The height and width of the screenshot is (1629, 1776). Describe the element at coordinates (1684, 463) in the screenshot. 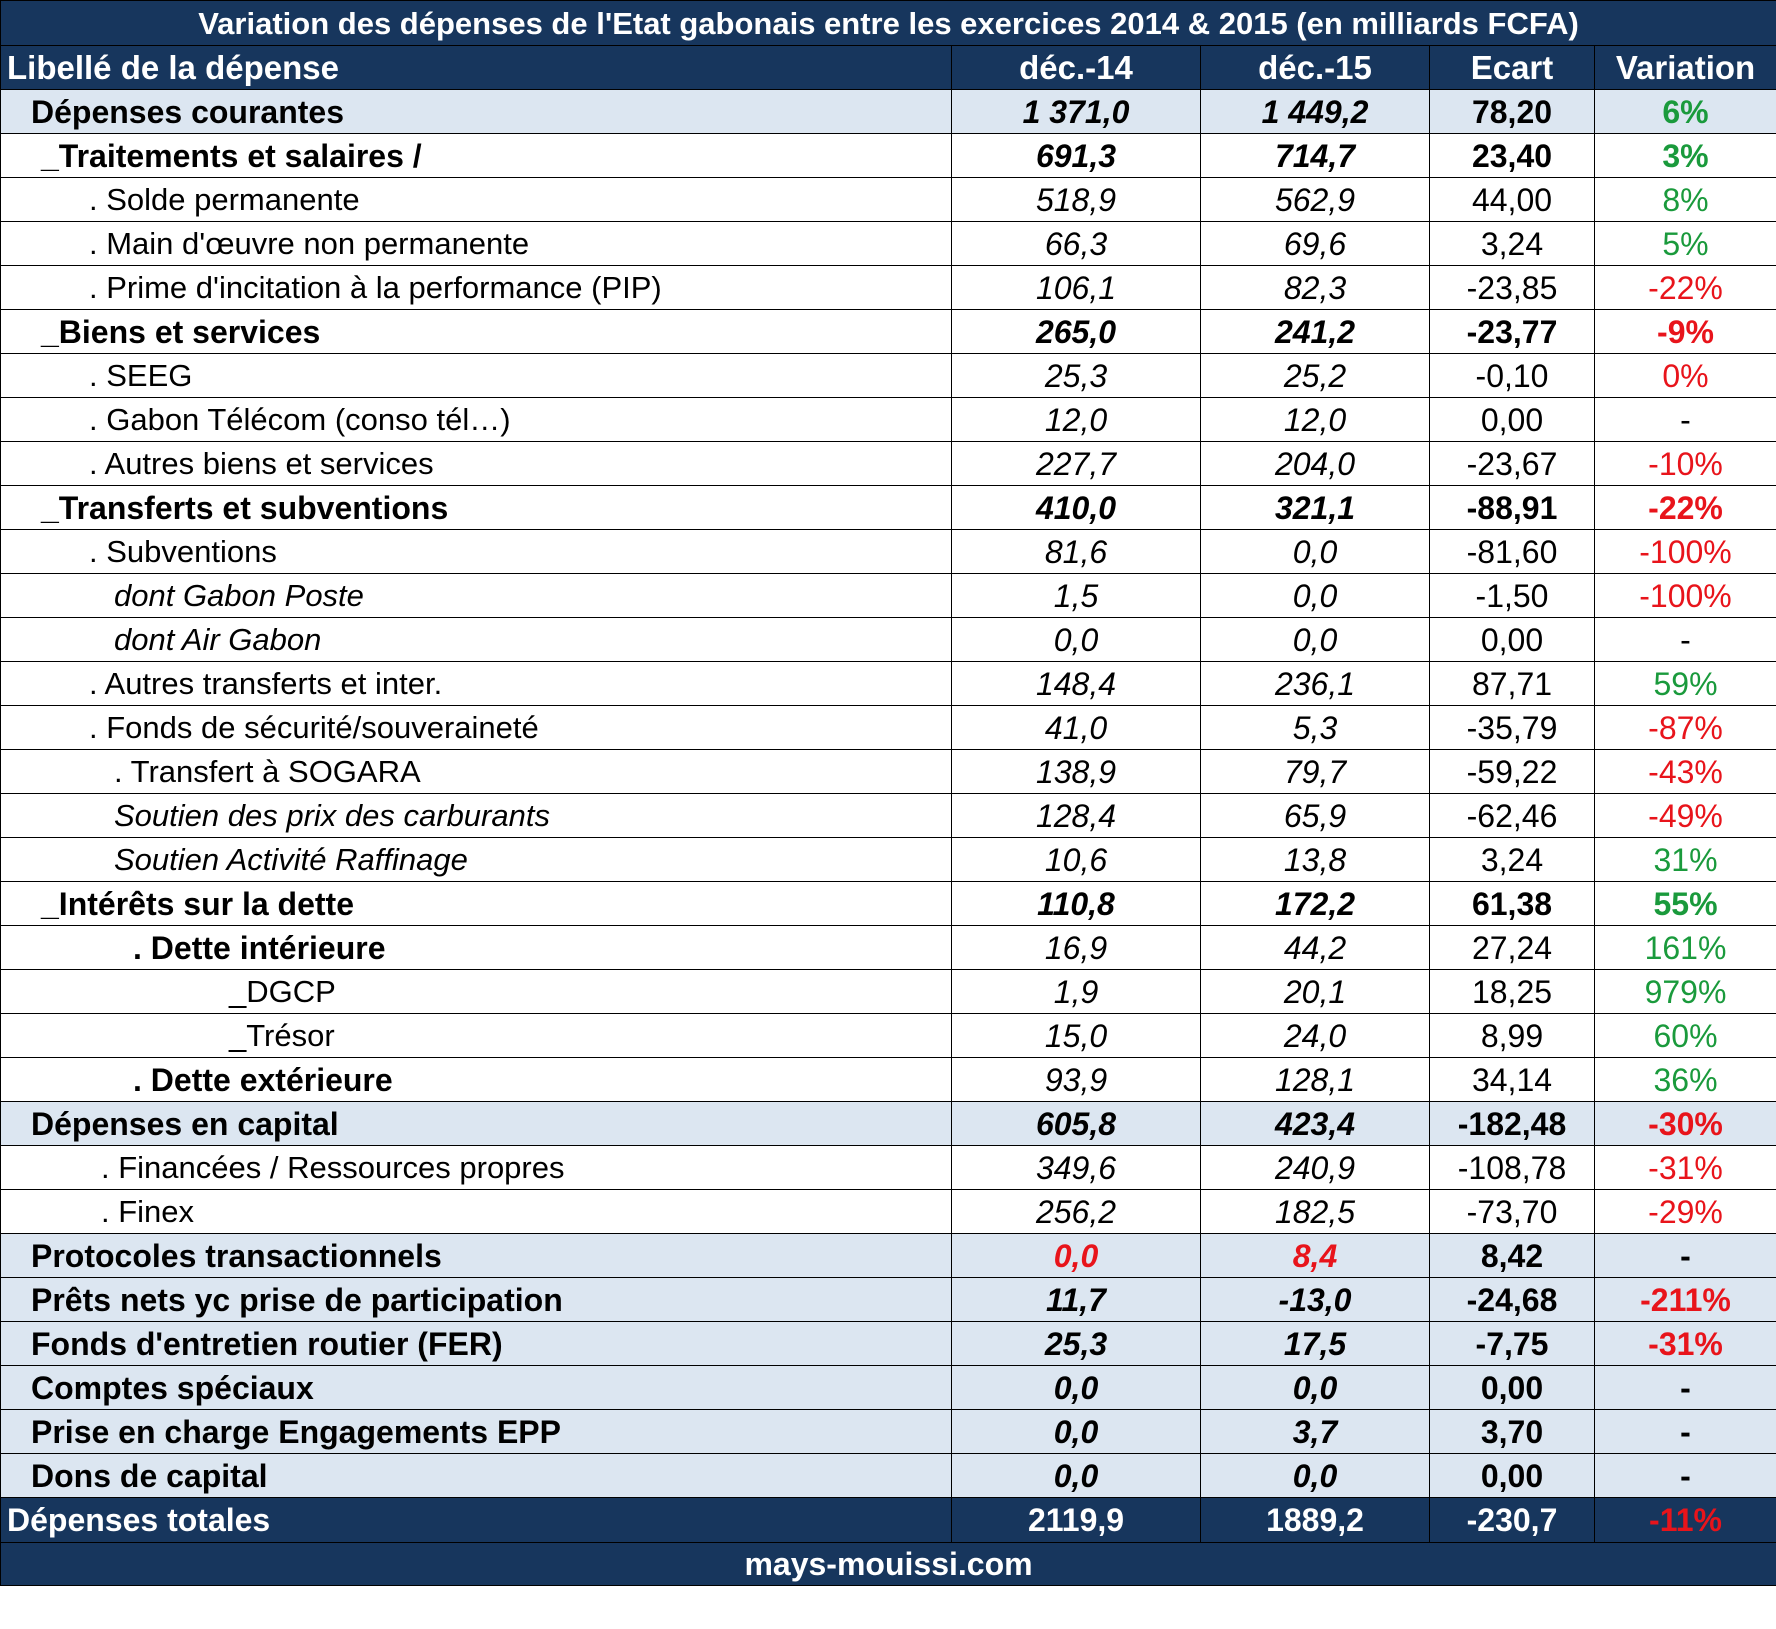

I see `value-variation: -10%` at that location.